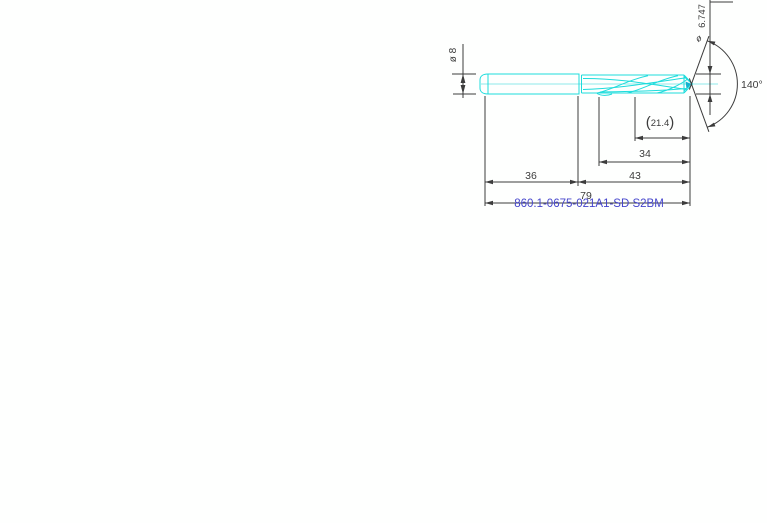 Image resolution: width=767 pixels, height=523 pixels. I want to click on point-diameter-symbol-label: ø, so click(699, 38).